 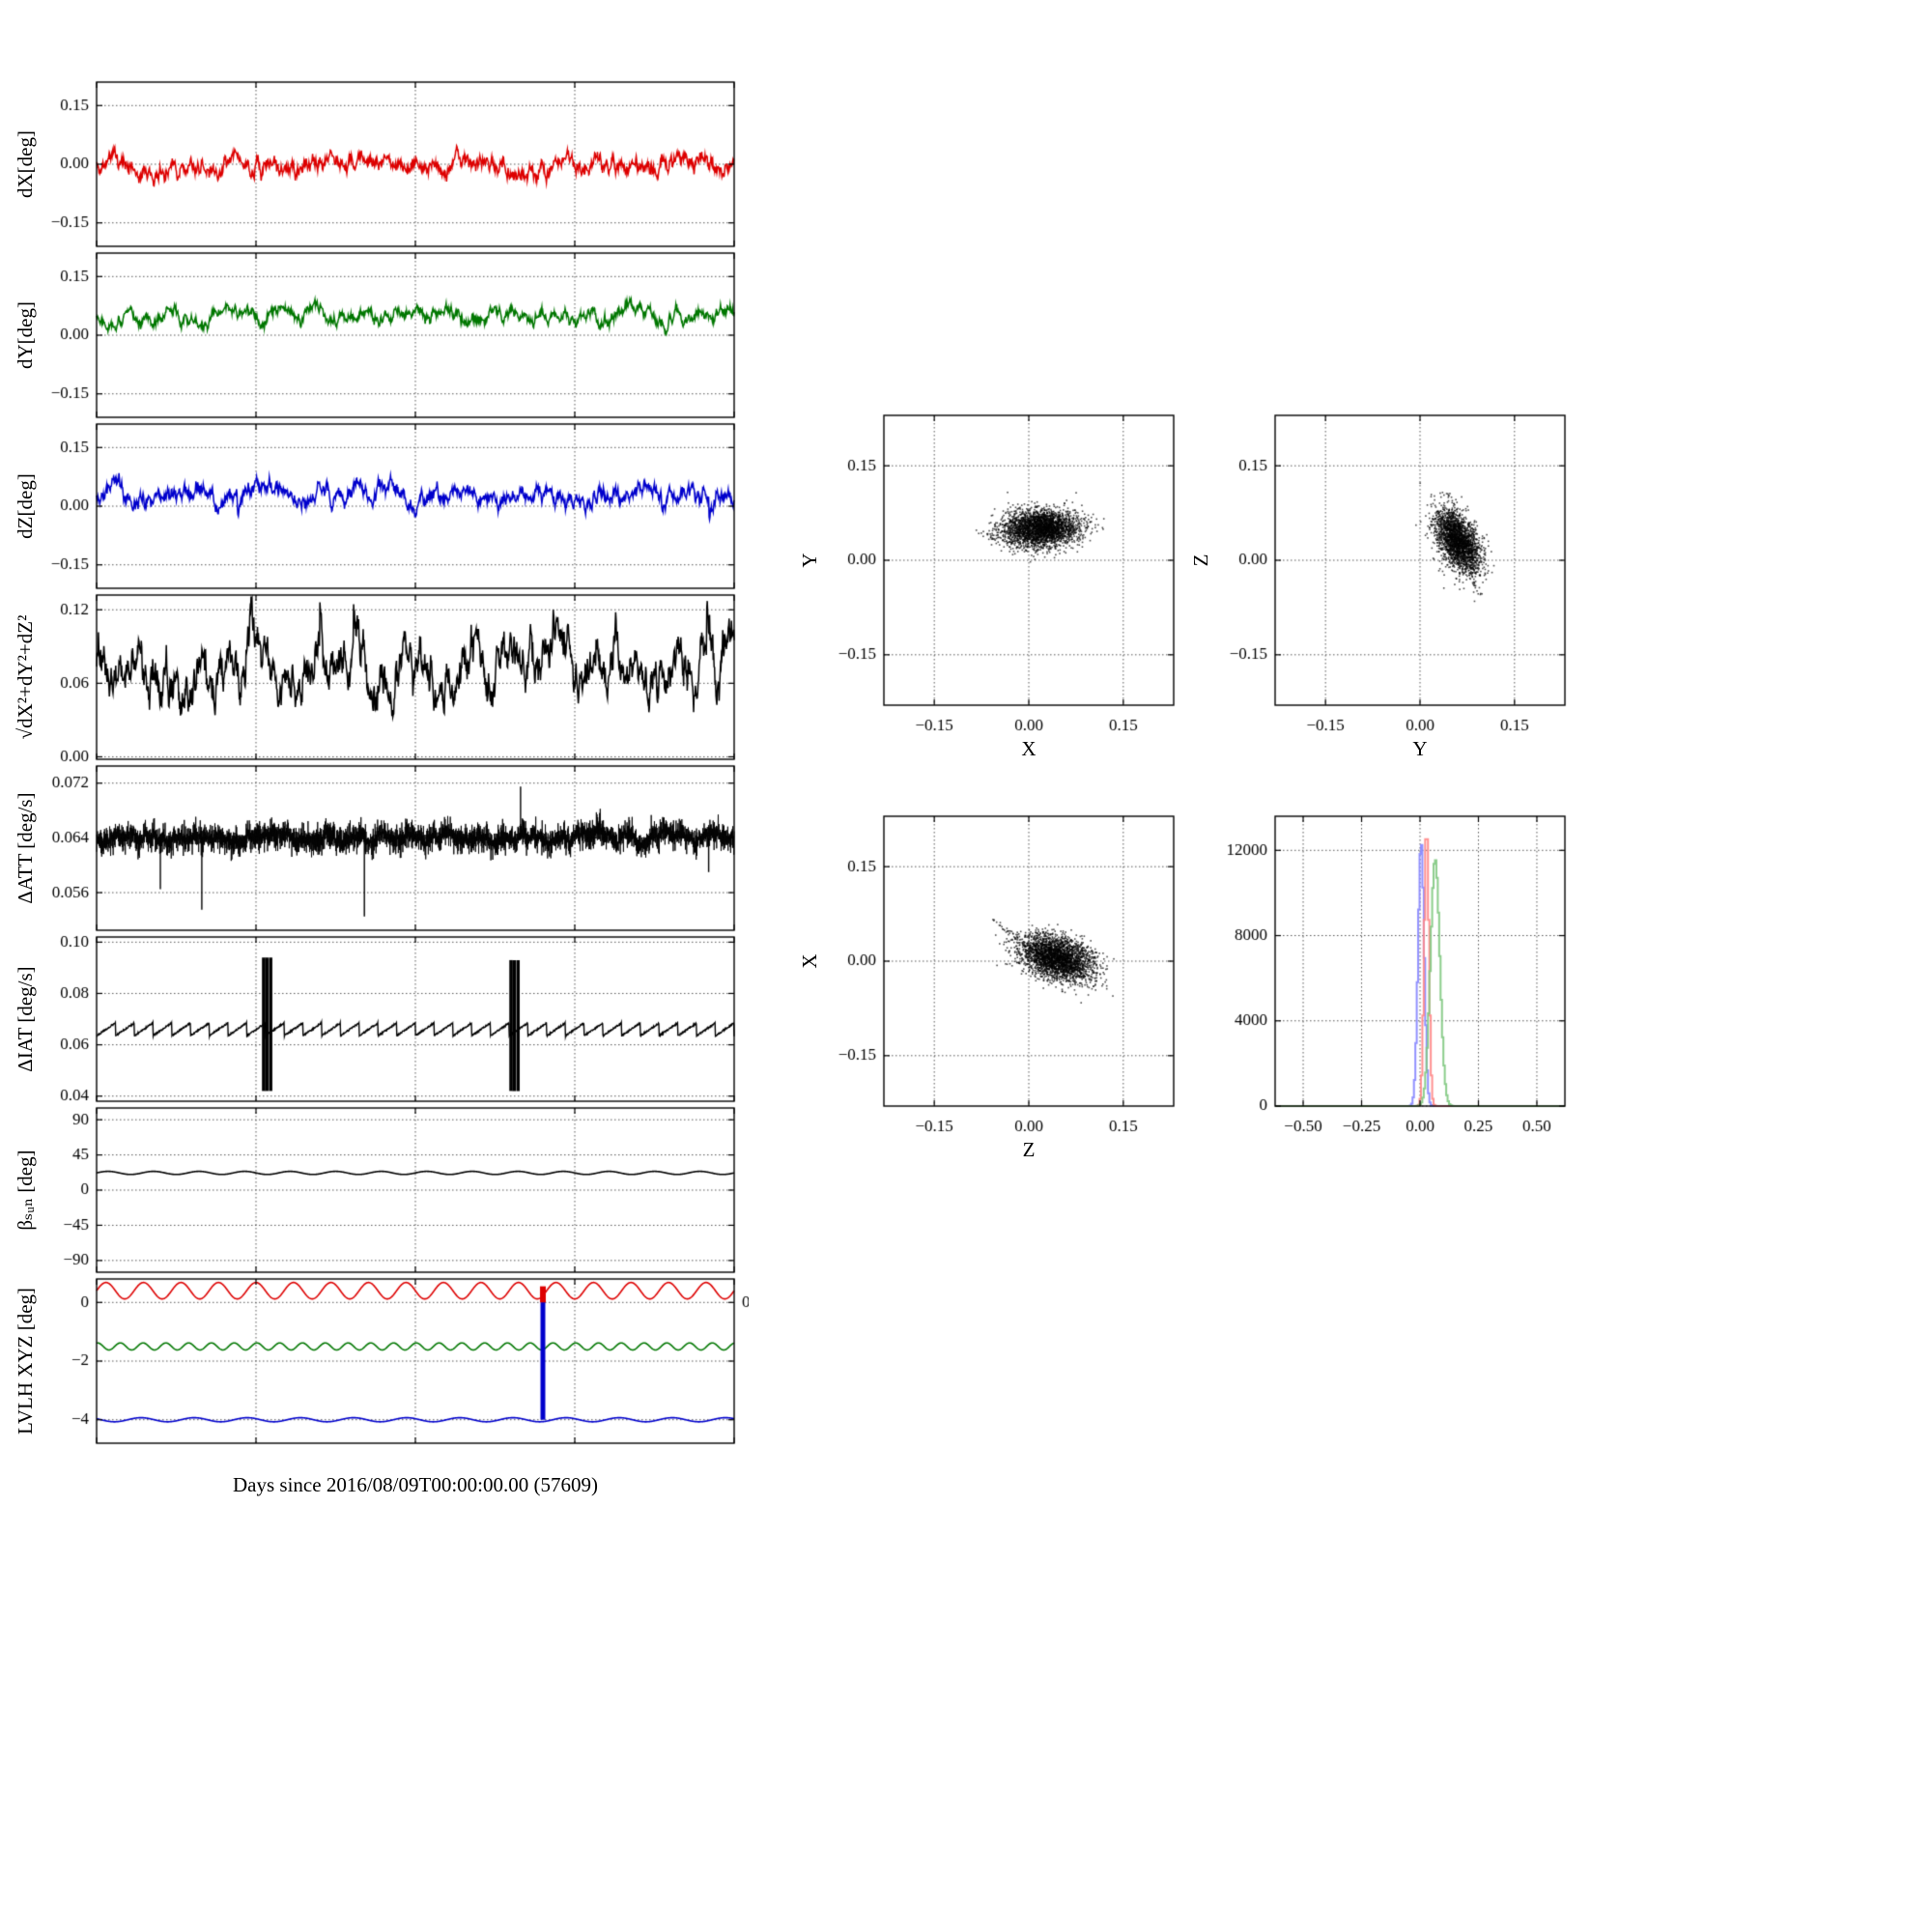 I want to click on lvlh-timeseries-canvas, so click(x=389, y=1370).